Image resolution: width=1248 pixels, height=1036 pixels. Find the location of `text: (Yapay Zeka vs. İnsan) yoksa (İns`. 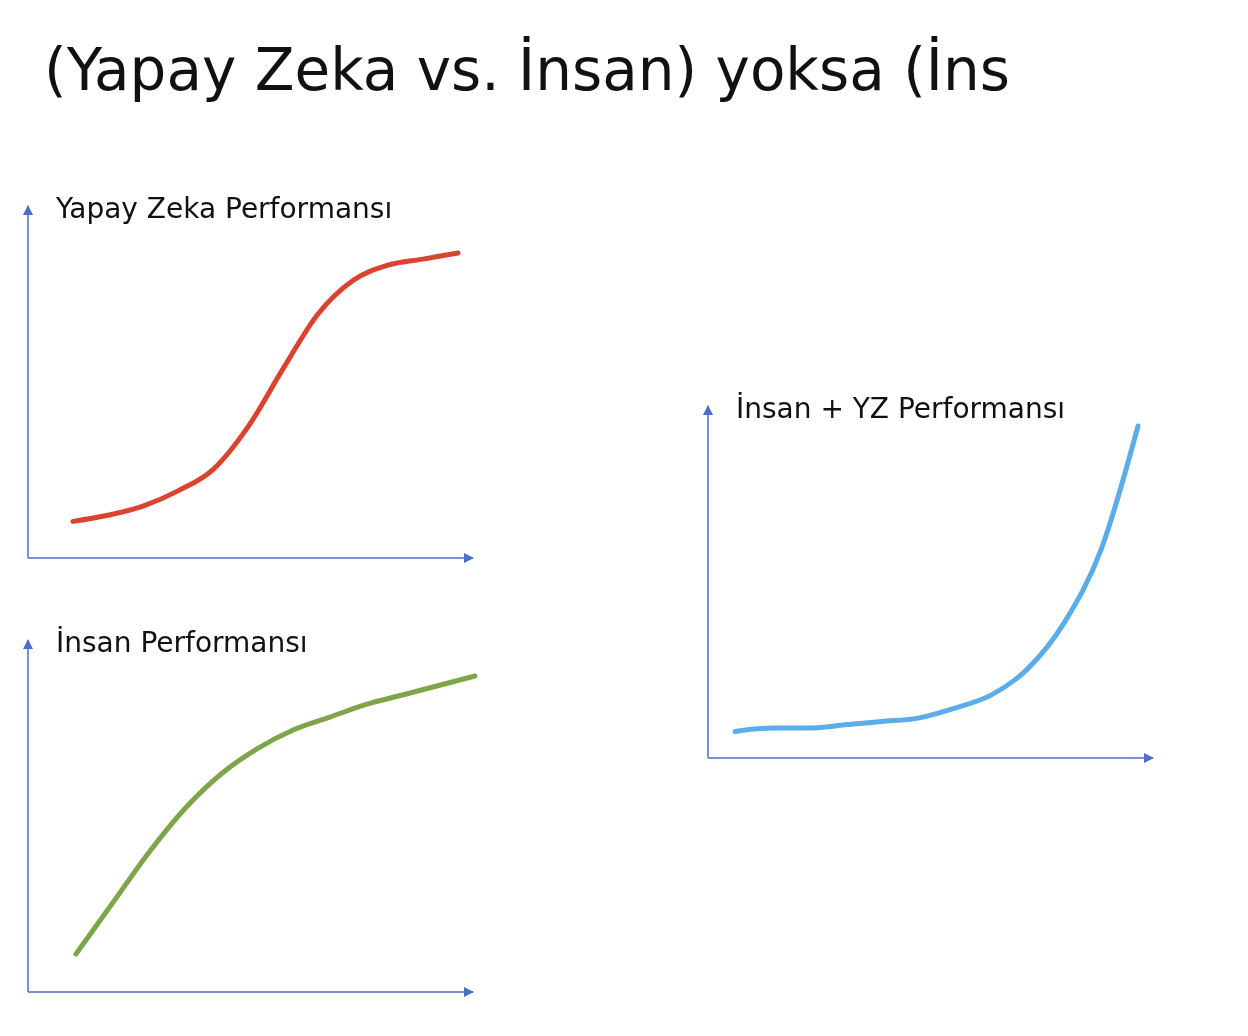

text: (Yapay Zeka vs. İnsan) yoksa (İns is located at coordinates (527, 70).